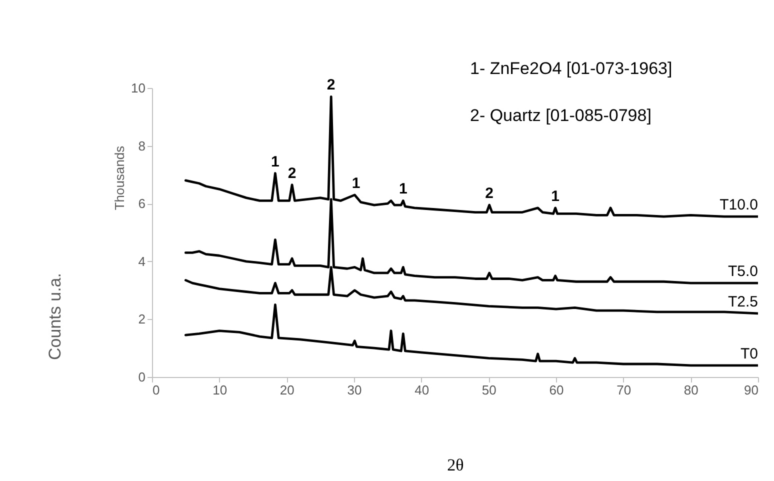  I want to click on y-tick-label: 4, so click(142, 261).